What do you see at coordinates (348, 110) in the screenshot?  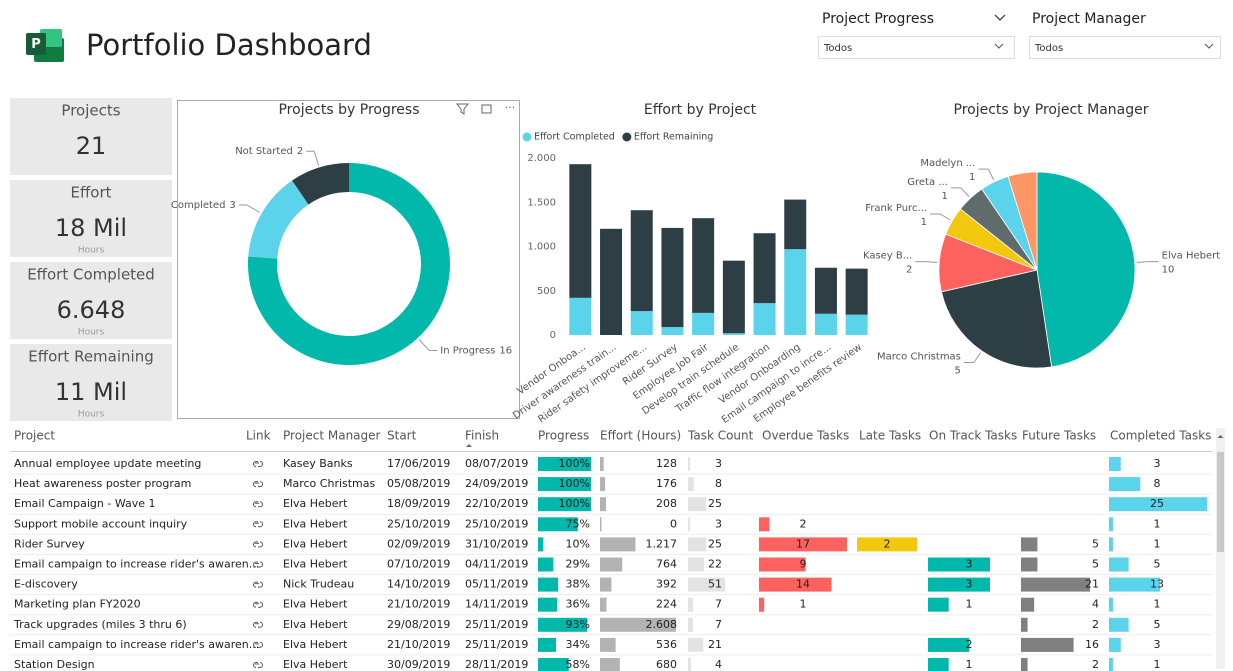 I see `chart-title: Projects by Progress` at bounding box center [348, 110].